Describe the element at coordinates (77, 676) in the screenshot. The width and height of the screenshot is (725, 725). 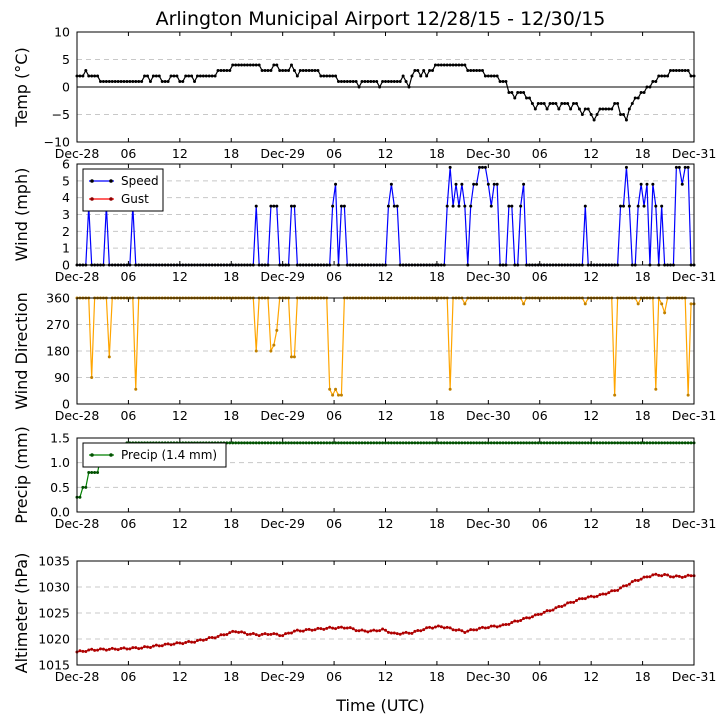
I see `x-tick-label: Dec-28` at that location.